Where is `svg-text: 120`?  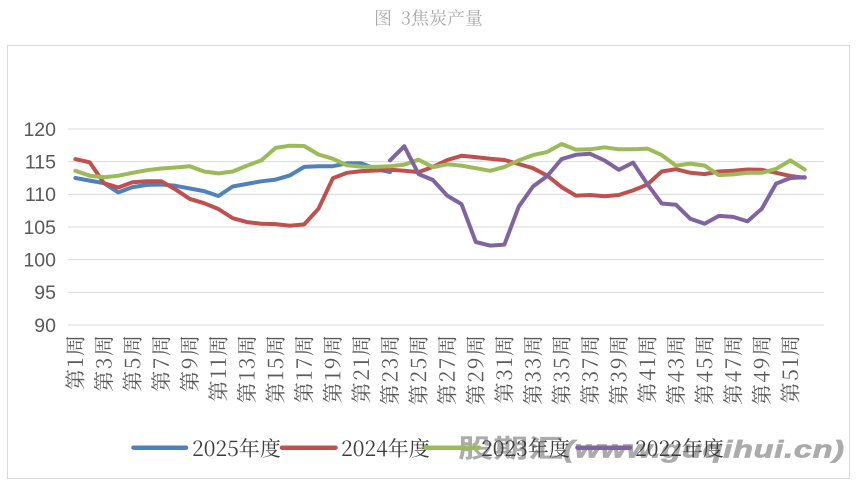 svg-text: 120 is located at coordinates (39, 130).